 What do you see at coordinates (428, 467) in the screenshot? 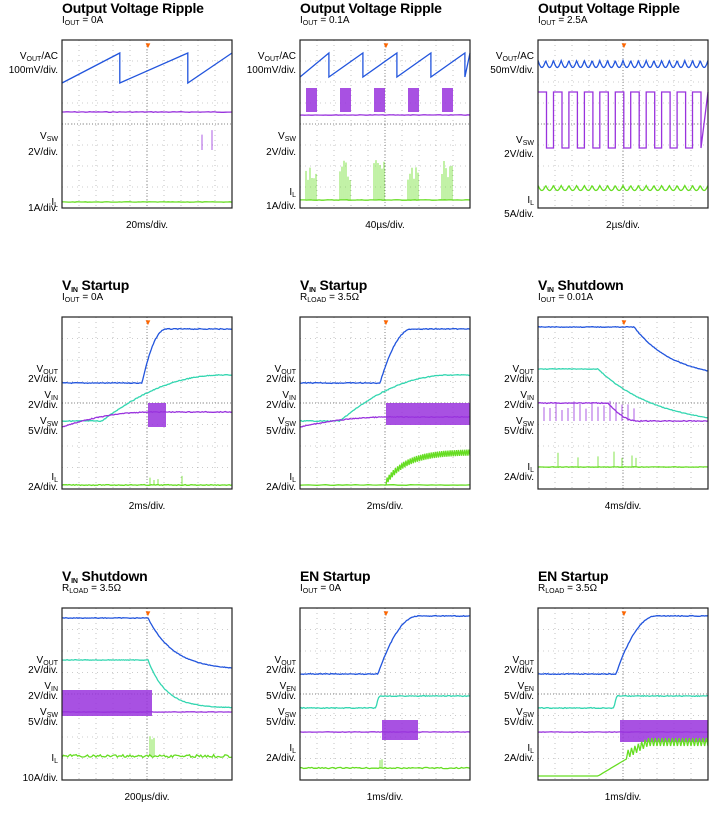
I see `il-ripple` at bounding box center [428, 467].